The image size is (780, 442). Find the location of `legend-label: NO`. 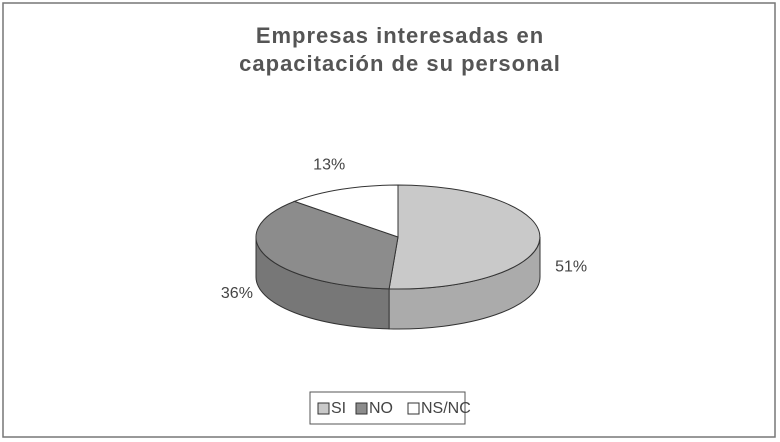

legend-label: NO is located at coordinates (381, 408).